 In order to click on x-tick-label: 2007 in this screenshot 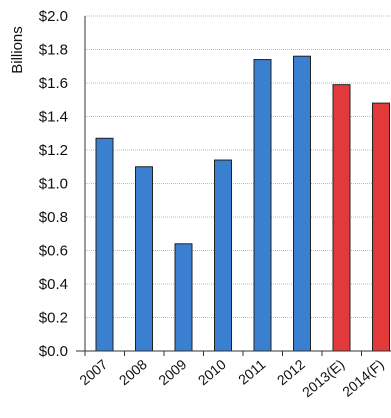, I will do `click(93, 372)`.